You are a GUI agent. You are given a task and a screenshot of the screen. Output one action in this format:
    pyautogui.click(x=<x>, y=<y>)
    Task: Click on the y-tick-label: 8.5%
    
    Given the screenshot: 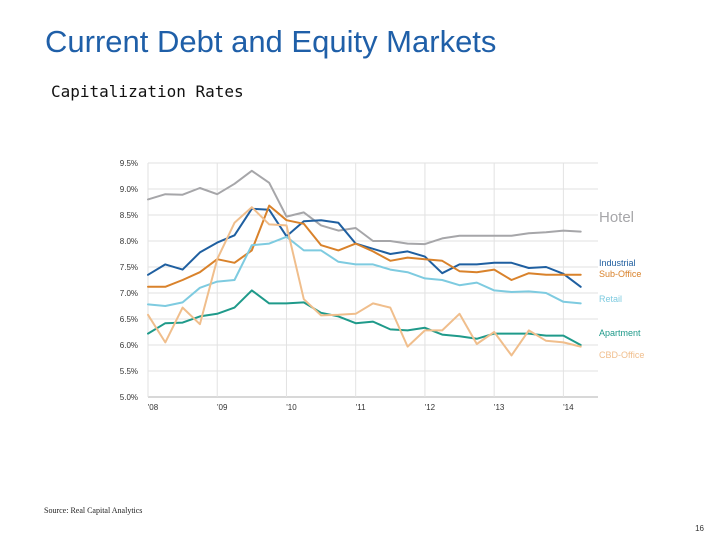 What is the action you would take?
    pyautogui.click(x=129, y=215)
    